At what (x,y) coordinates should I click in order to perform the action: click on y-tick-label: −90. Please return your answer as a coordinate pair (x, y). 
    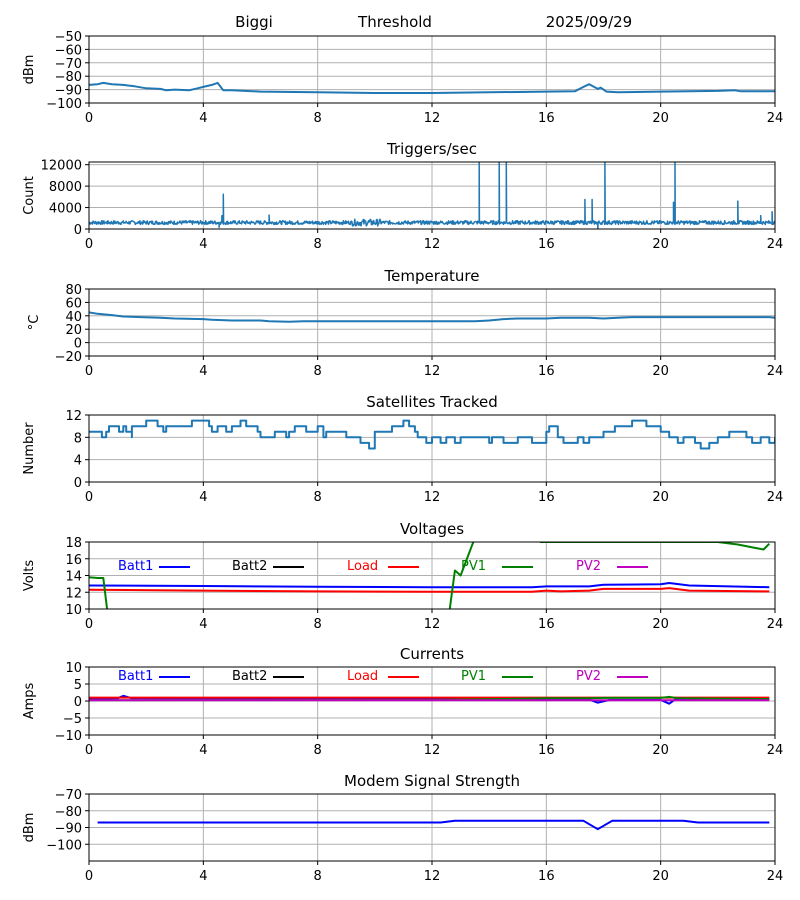
    Looking at the image, I should click on (68, 829).